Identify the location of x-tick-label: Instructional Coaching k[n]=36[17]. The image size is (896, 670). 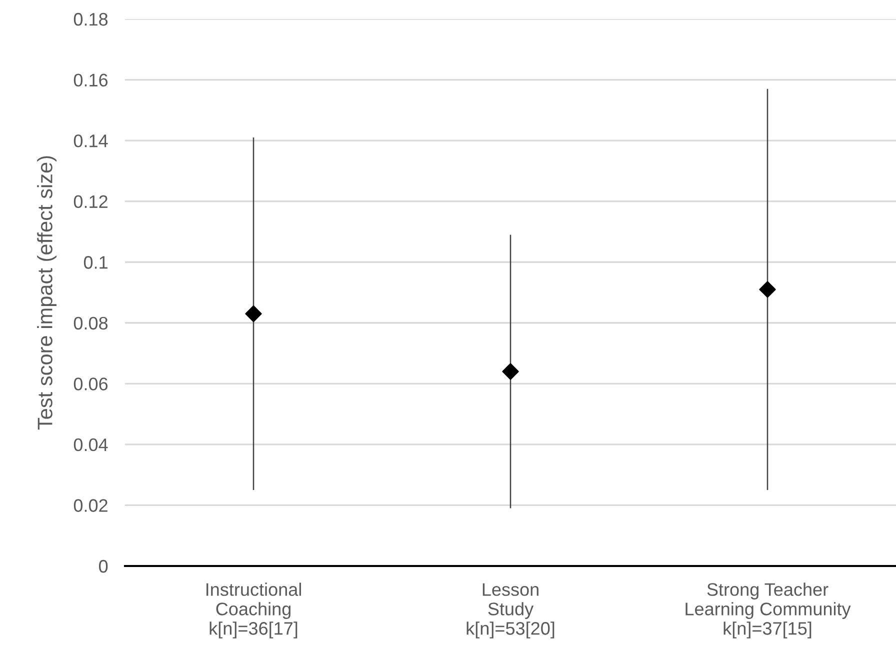
(253, 610).